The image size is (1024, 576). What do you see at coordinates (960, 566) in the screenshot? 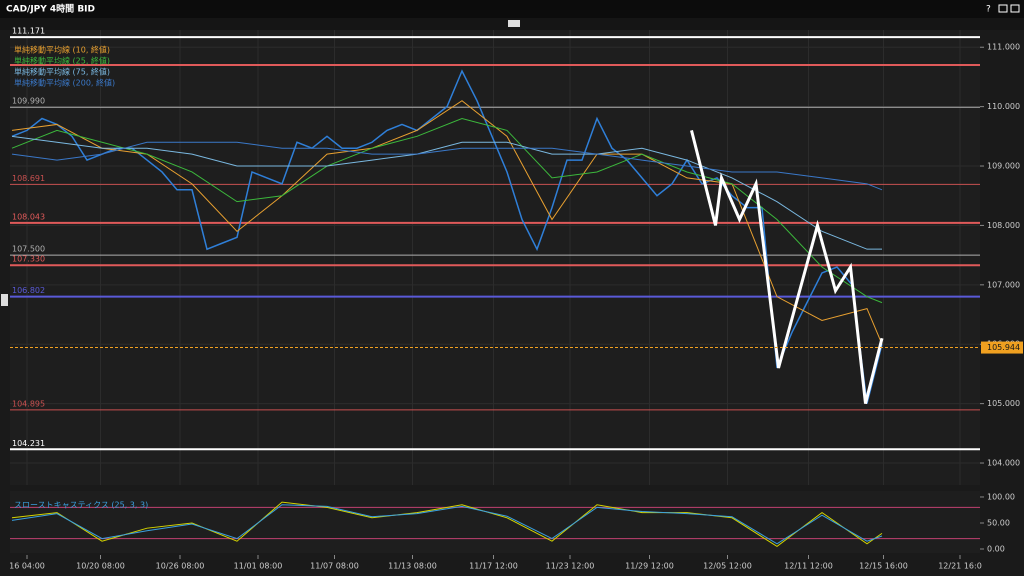
I see `x-tick-label: 12/21 16:0` at bounding box center [960, 566].